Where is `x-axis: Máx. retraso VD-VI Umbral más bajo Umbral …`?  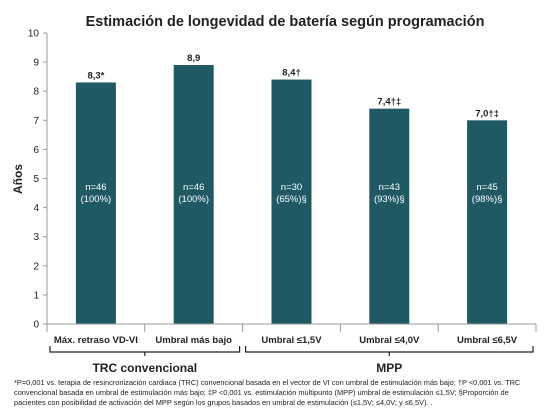 x-axis: Máx. retraso VD-VI Umbral más bajo Umbral … is located at coordinates (291, 334).